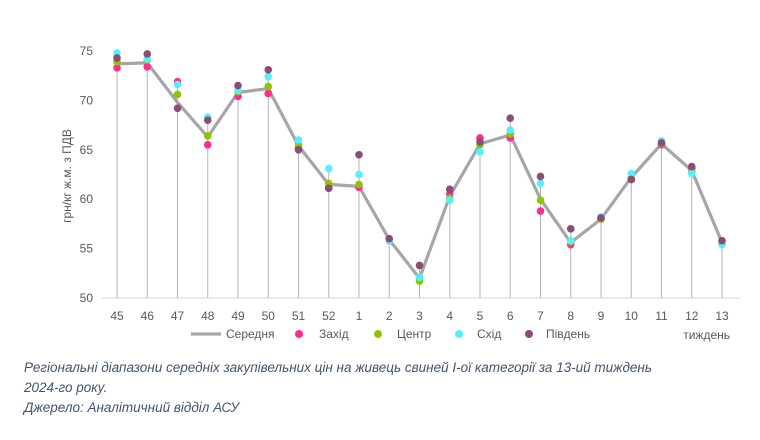  Describe the element at coordinates (87, 150) in the screenshot. I see `y-tick-label-65: 65` at that location.